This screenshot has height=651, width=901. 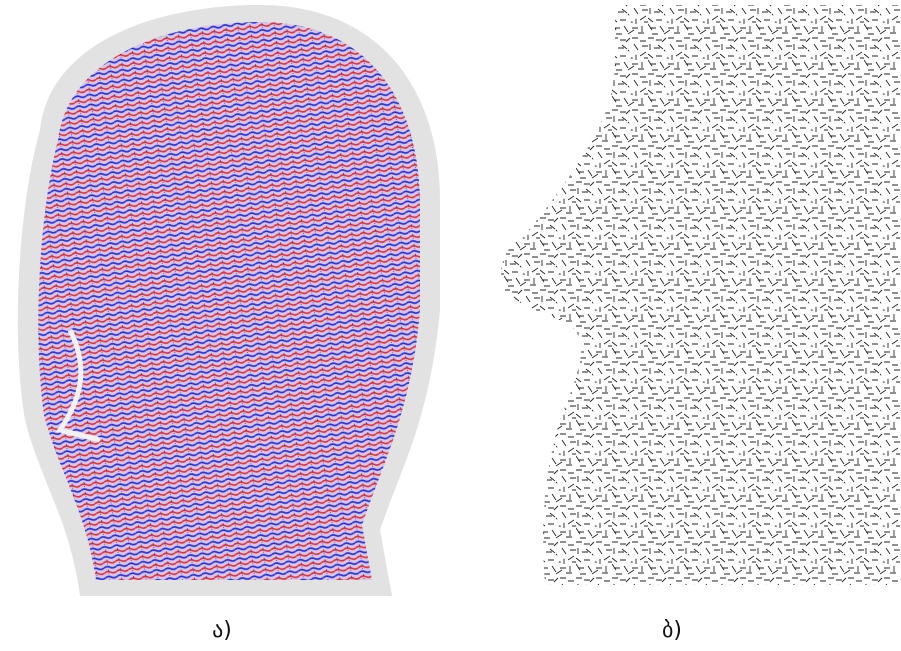 I want to click on panel-label: ბ), so click(x=672, y=630).